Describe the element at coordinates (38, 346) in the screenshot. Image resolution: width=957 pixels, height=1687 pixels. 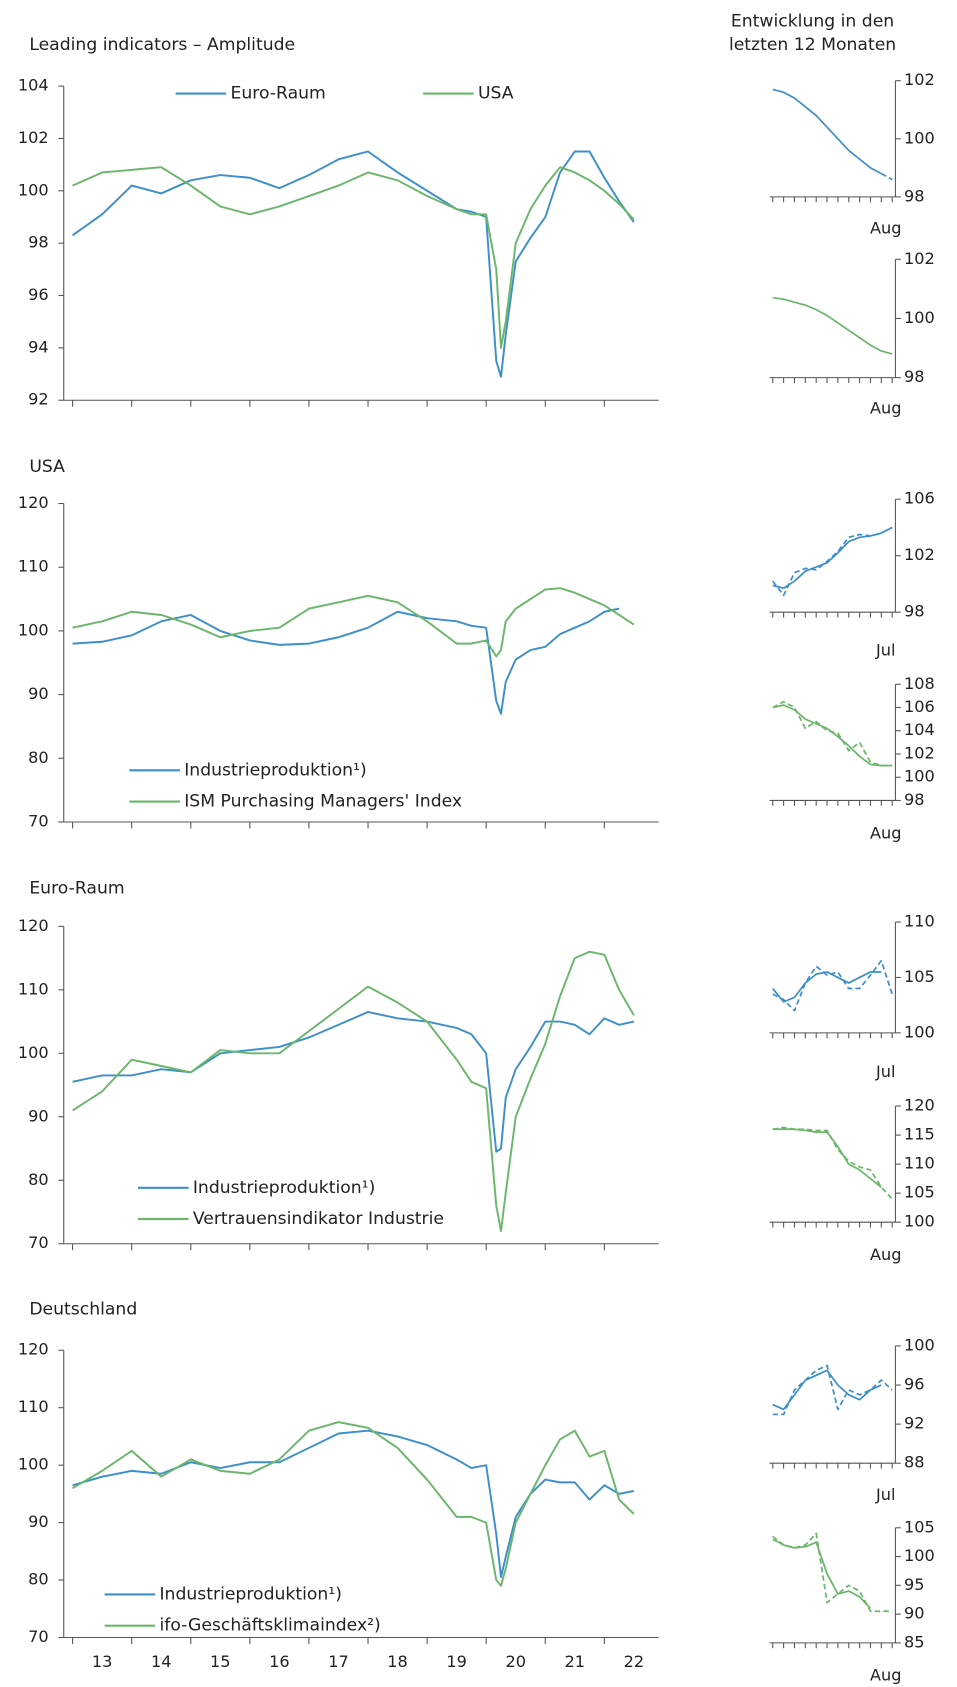
I see `y-tick-label: 94` at that location.